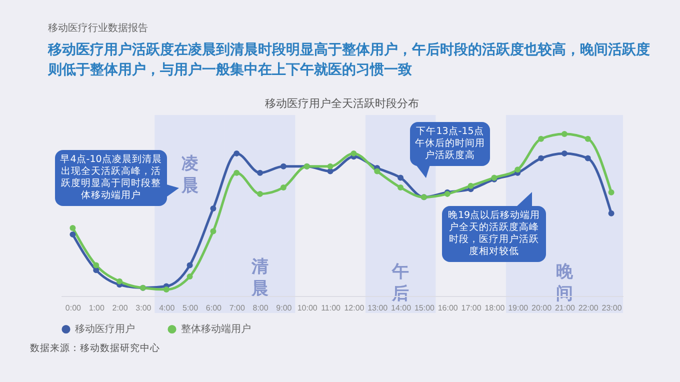 This screenshot has height=382, width=680. I want to click on x-tick-label: 15:00, so click(425, 308).